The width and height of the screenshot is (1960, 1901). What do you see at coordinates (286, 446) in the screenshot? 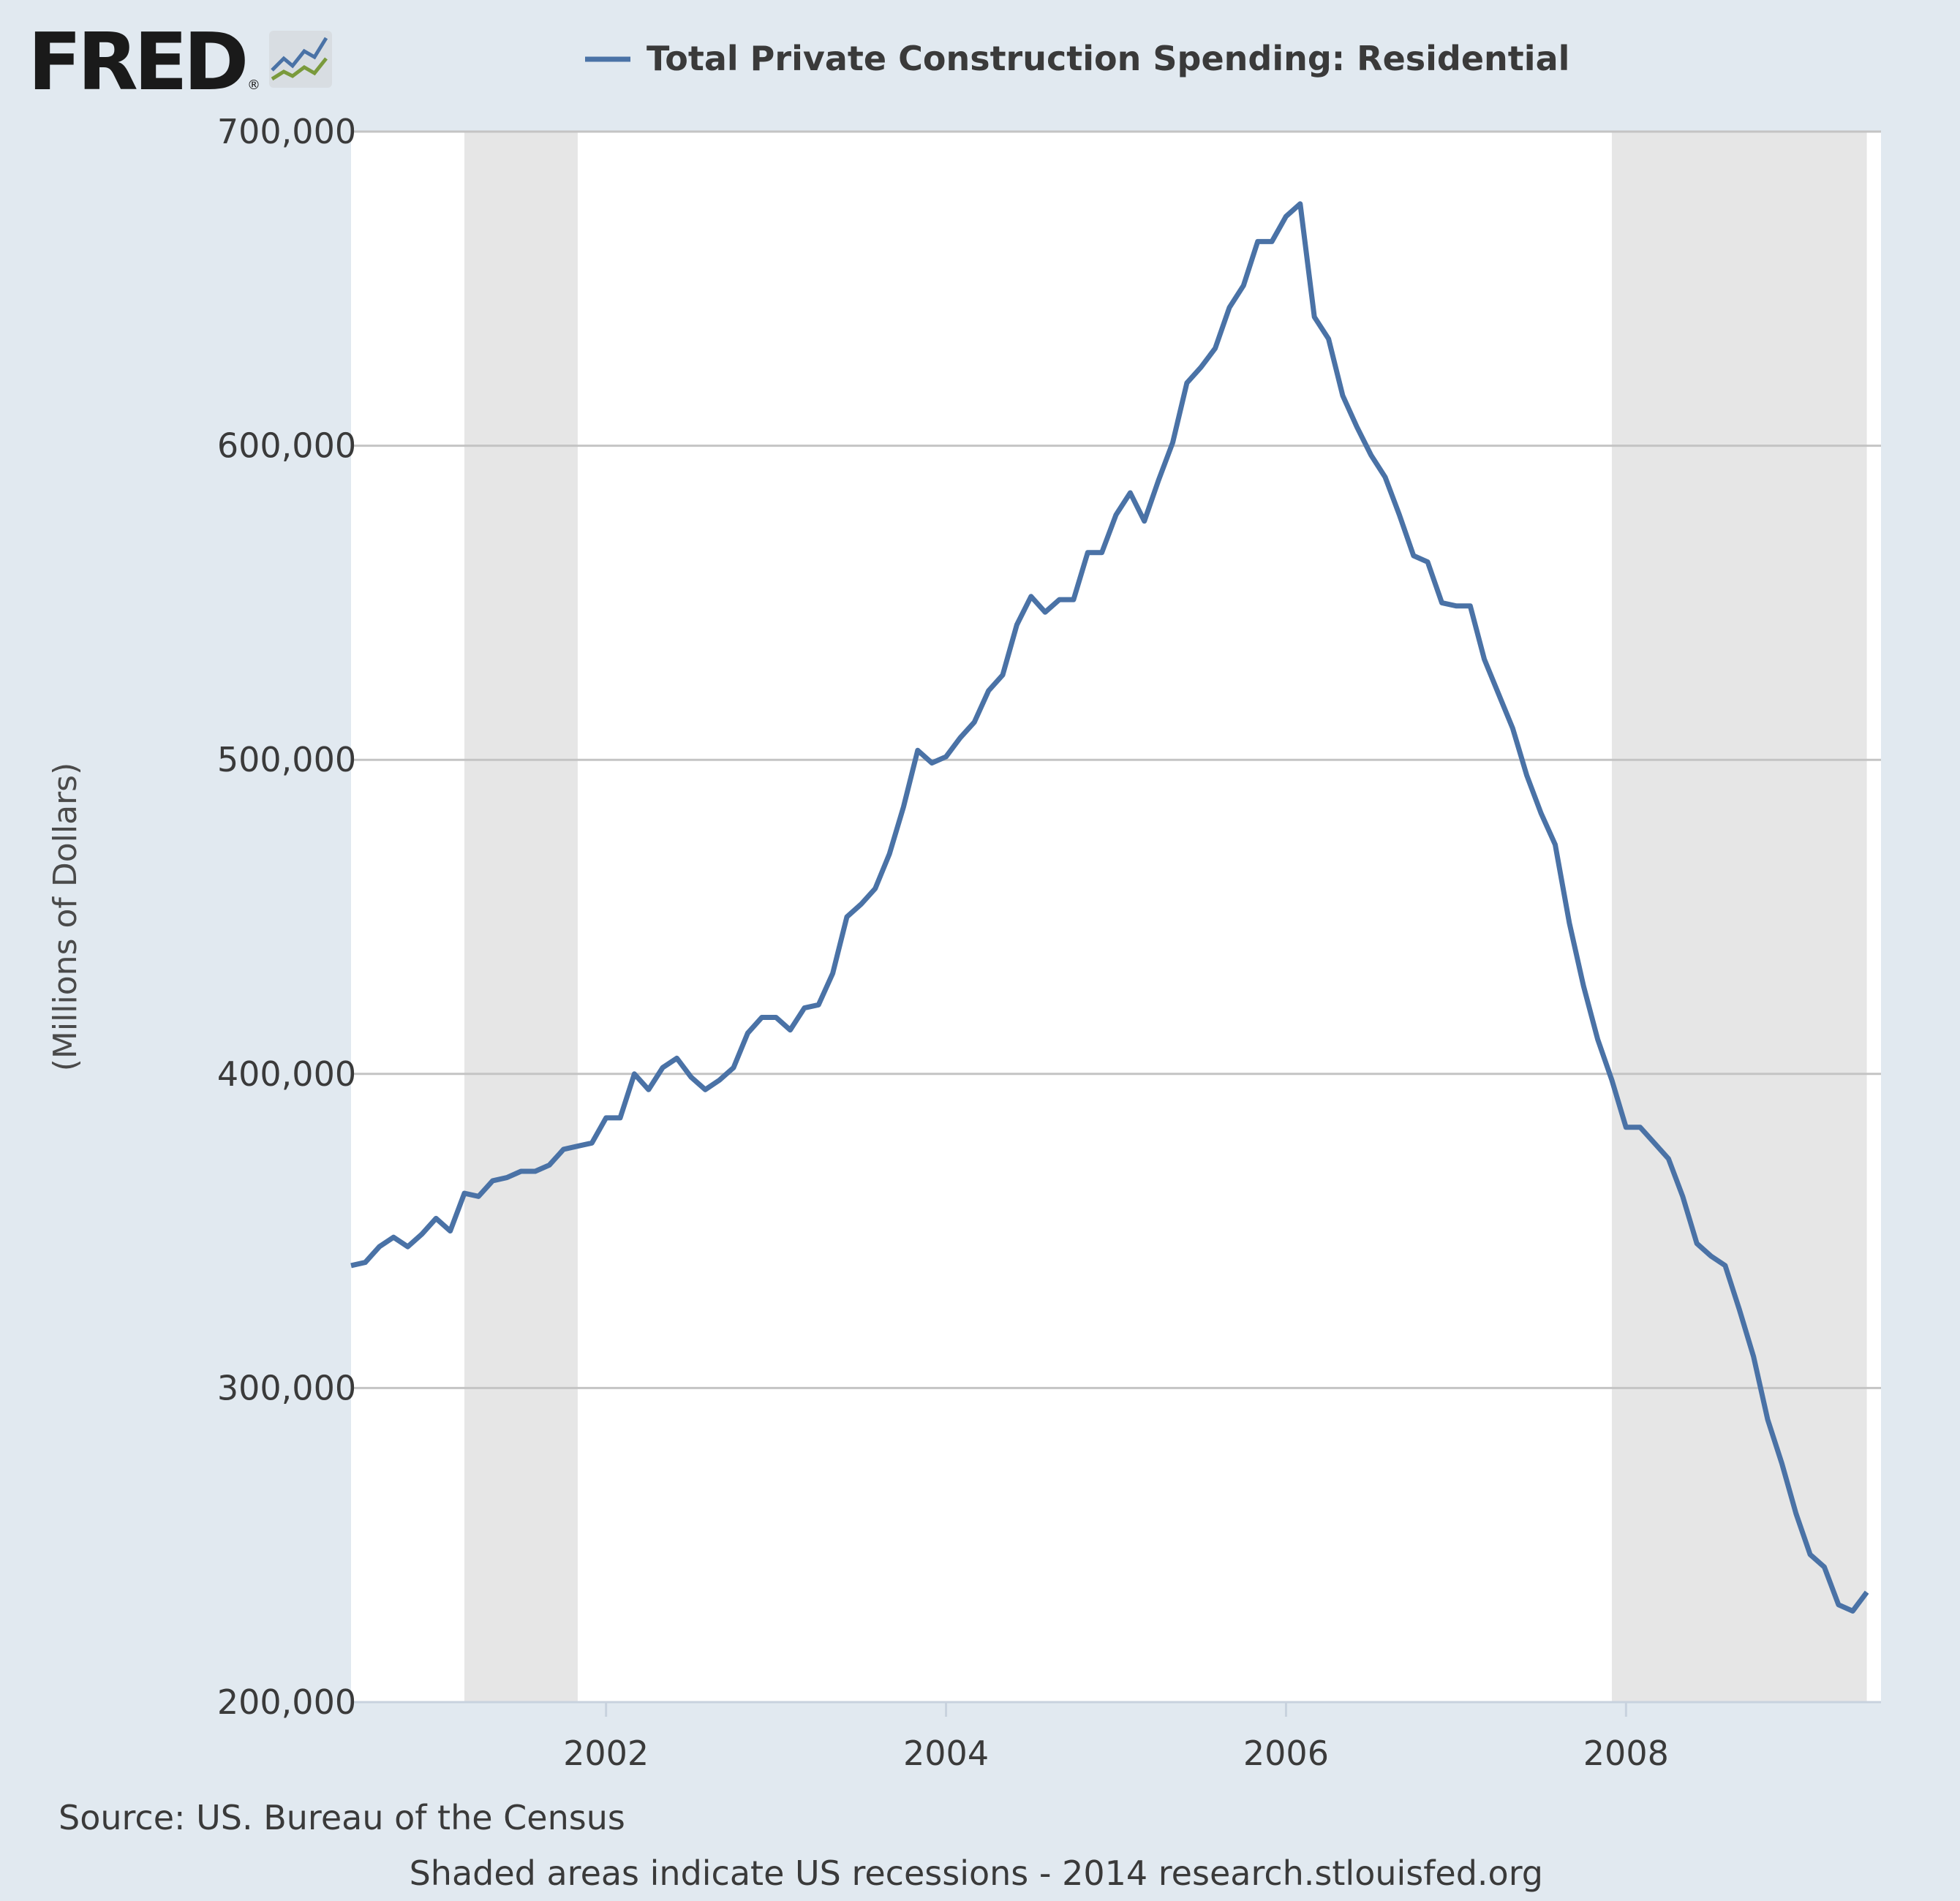
I see `y-tick-label-600000: 600,000` at bounding box center [286, 446].